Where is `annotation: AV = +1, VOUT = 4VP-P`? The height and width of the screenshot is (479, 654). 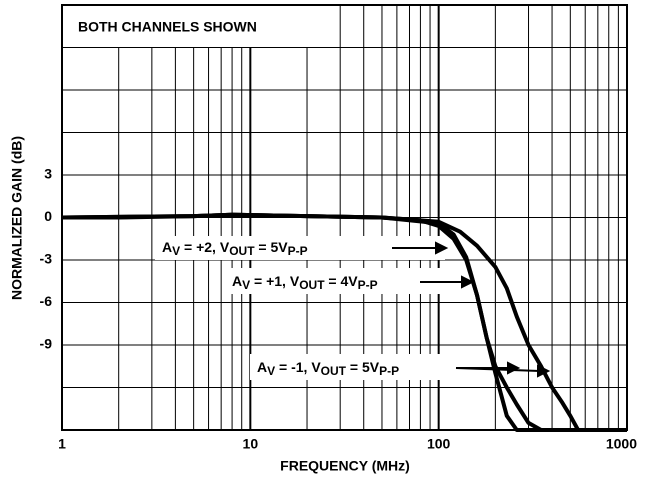
annotation: AV = +1, VOUT = 4VP-P is located at coordinates (305, 282).